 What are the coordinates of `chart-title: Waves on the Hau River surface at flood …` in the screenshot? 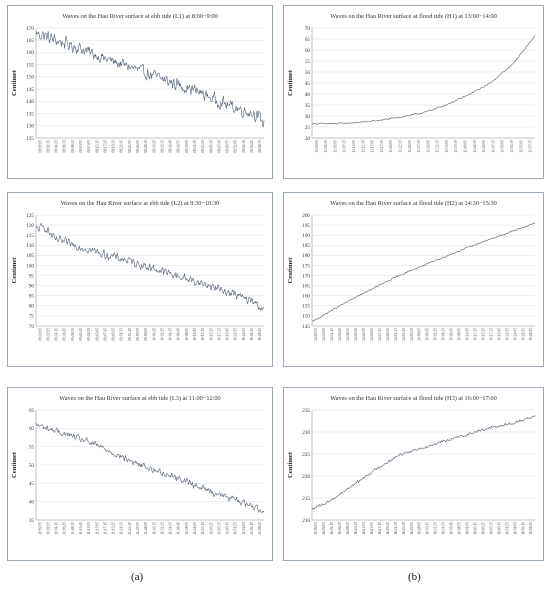 It's located at (413, 203).